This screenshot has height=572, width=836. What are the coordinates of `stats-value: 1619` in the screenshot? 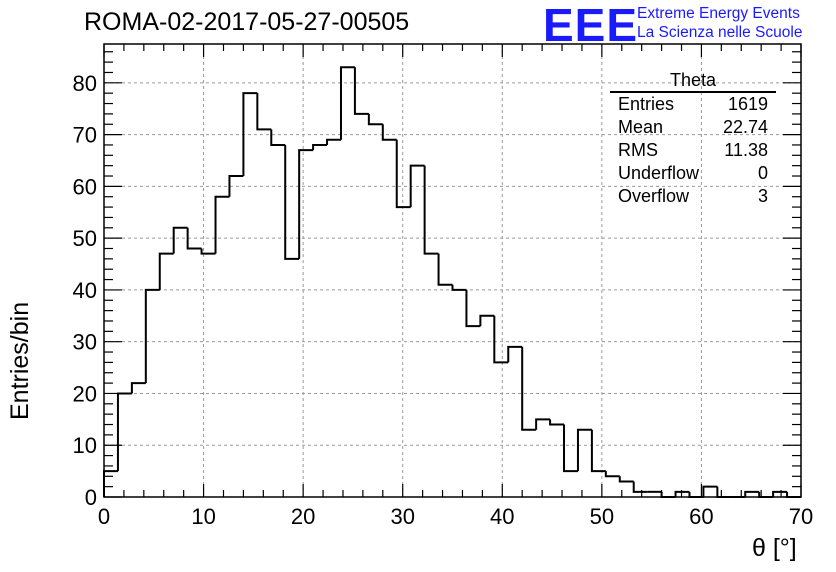 It's located at (747, 104).